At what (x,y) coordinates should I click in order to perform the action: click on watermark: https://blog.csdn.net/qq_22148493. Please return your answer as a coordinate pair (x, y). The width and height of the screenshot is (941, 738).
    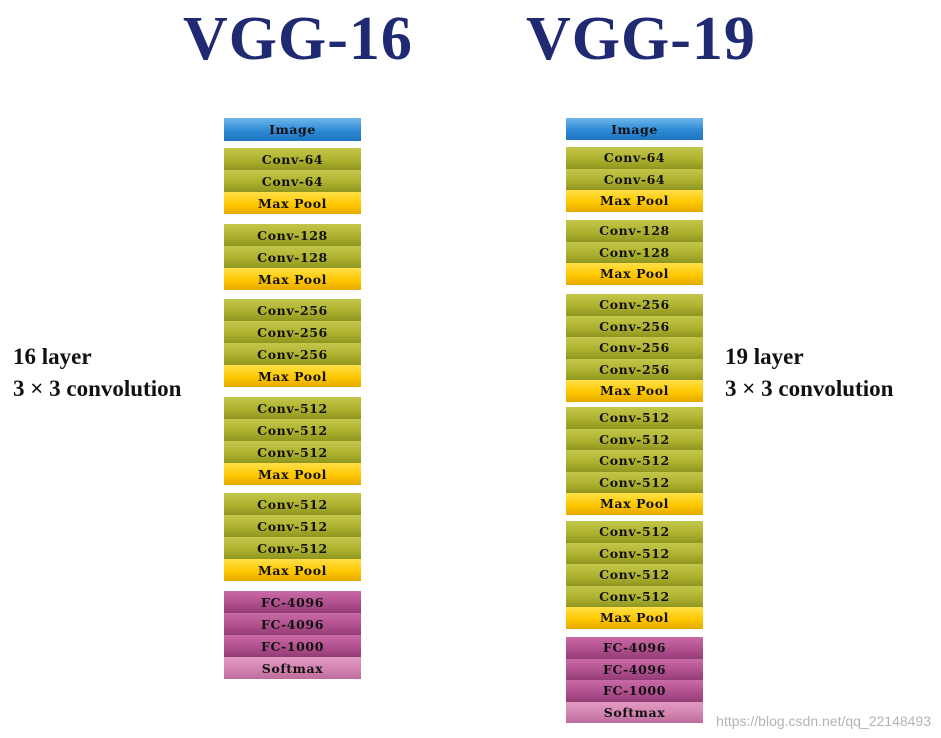
    Looking at the image, I should click on (823, 721).